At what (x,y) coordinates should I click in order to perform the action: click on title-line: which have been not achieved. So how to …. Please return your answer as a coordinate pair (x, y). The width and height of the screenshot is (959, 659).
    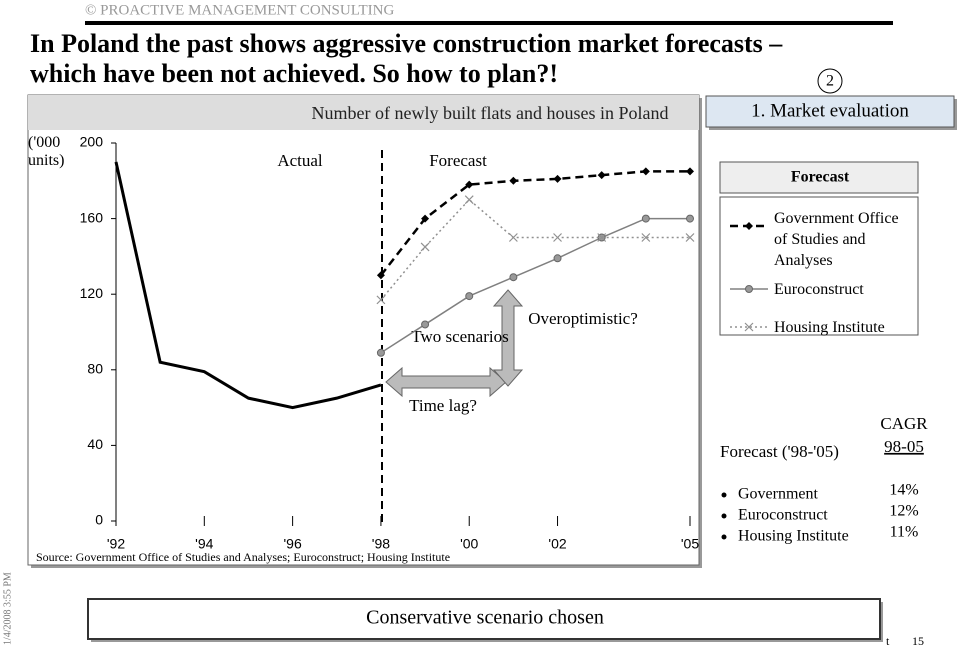
    Looking at the image, I should click on (294, 73).